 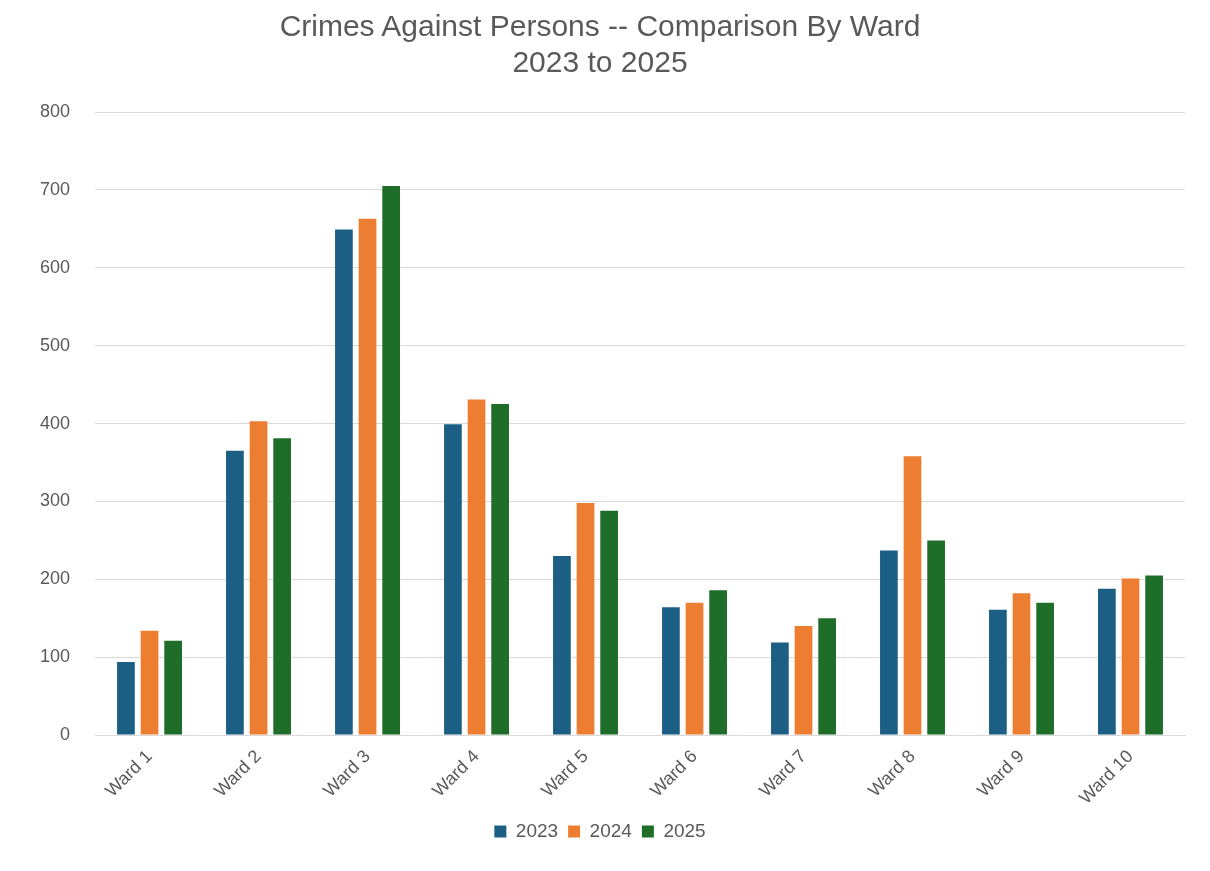 I want to click on y-tick-label: 0, so click(x=65, y=734).